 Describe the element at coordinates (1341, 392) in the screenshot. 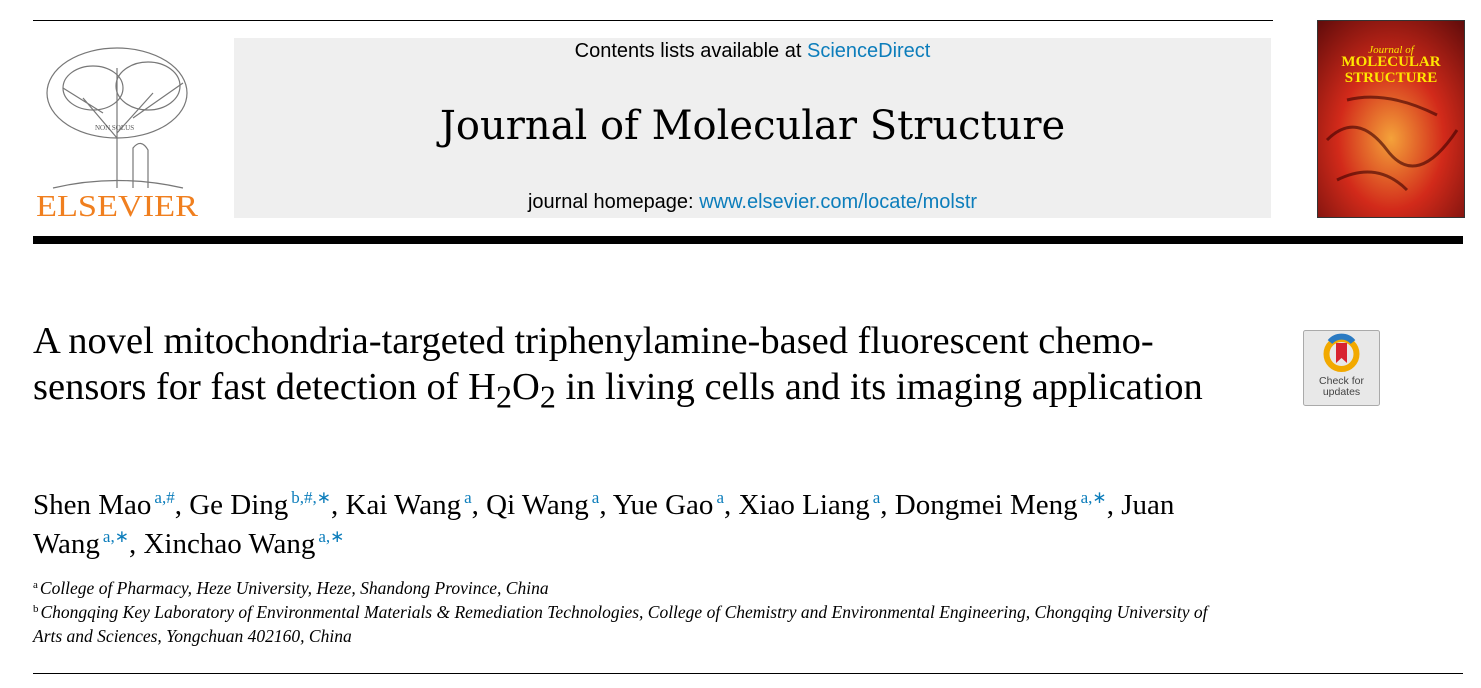

I see `badge-line: updates` at that location.